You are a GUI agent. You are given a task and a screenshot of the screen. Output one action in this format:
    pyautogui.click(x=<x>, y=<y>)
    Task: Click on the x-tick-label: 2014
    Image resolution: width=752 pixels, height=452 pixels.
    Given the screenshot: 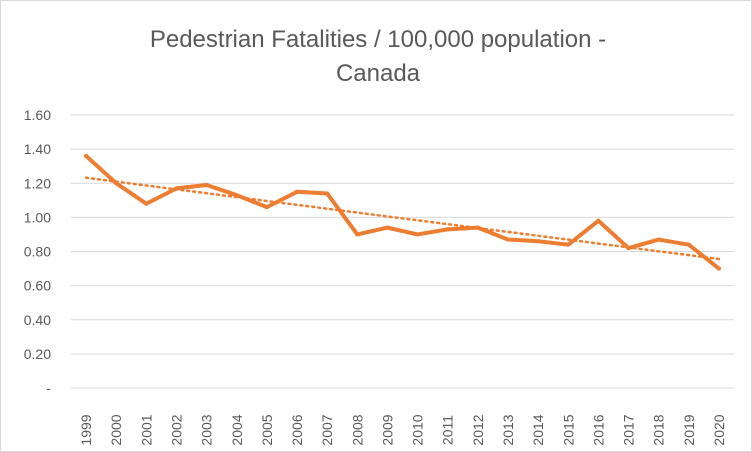 What is the action you would take?
    pyautogui.click(x=538, y=429)
    